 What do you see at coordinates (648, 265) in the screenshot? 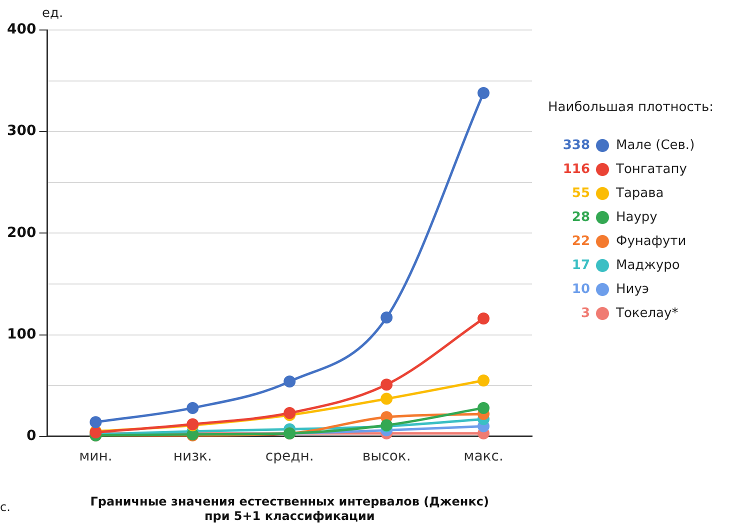
I see `legend-label: Маджуро` at bounding box center [648, 265].